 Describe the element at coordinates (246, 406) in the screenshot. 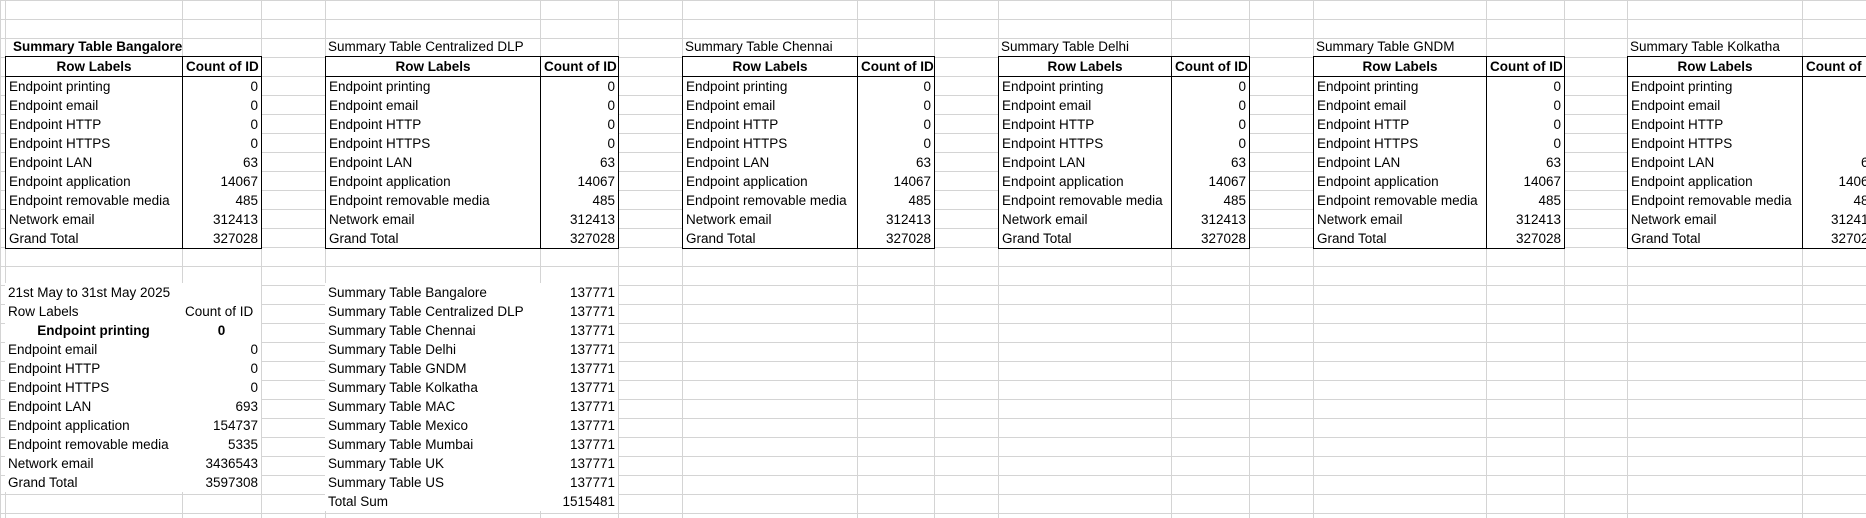

I see `row-value: 693` at that location.